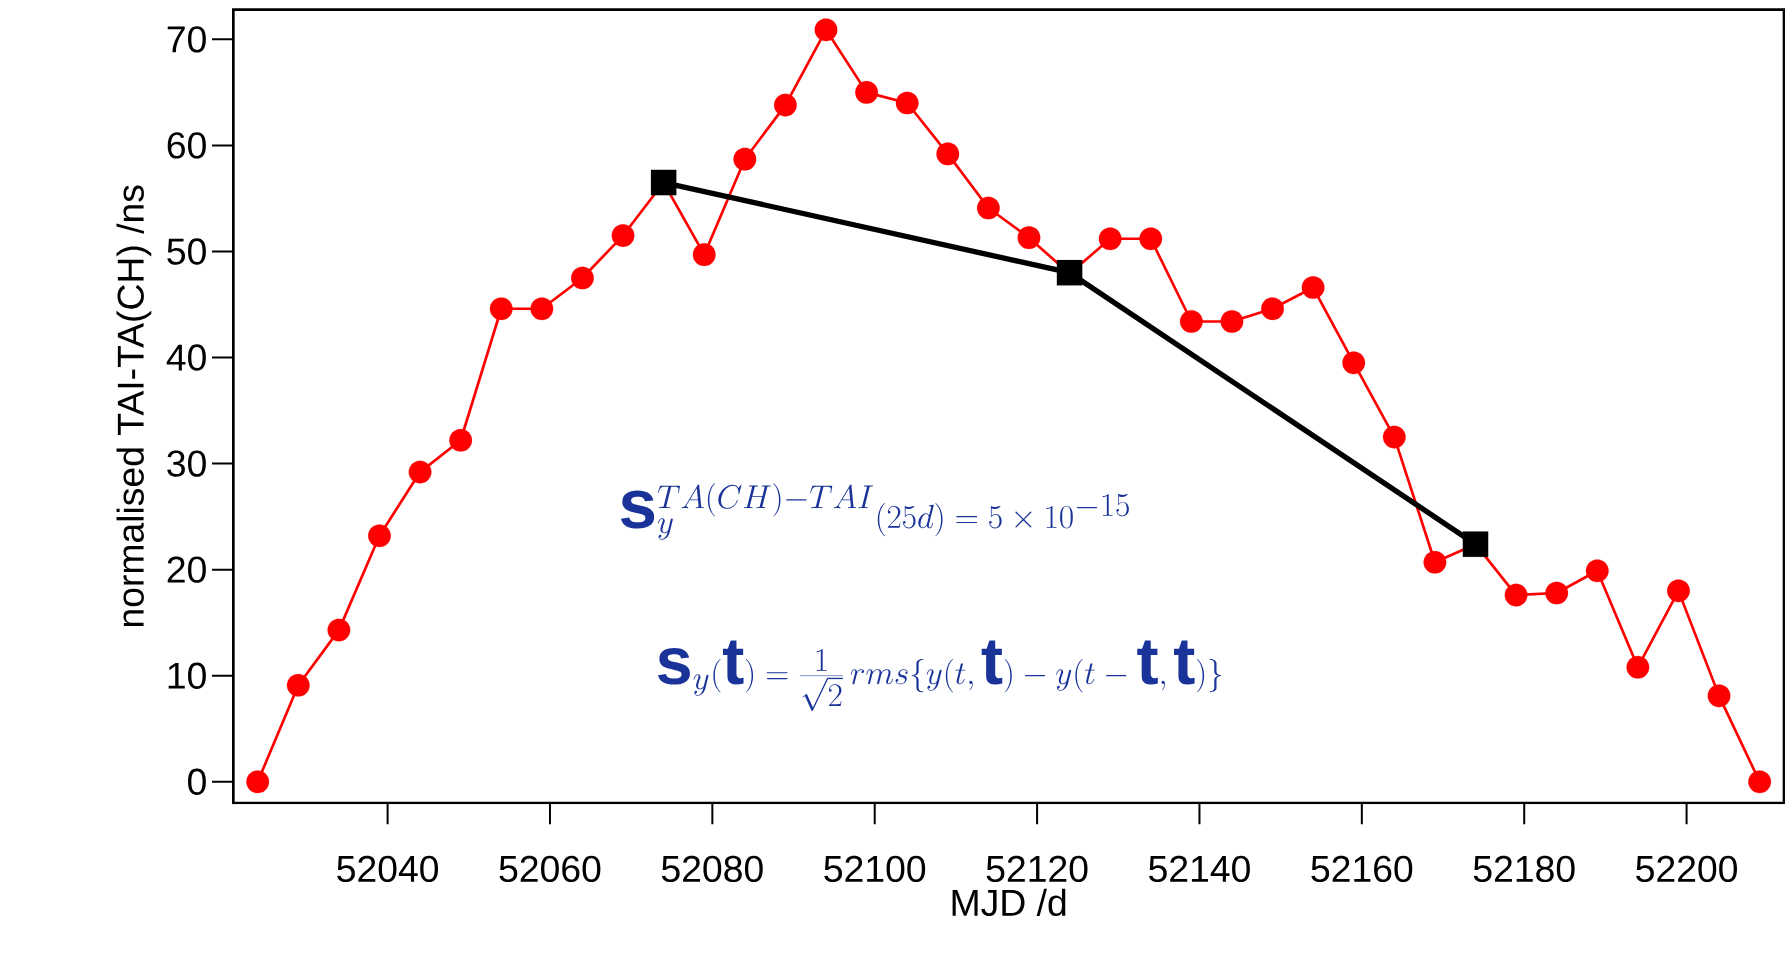 The image size is (1785, 967). I want to click on annotation: $\mathbf{s}_{y}(\mathbf{t}) = \frac{1}{\sqrt{2}}\, rms\{y(t,\mathbf{t}) - y(t-\mathbf{t},\mathbf{t})\}$, so click(939, 675).